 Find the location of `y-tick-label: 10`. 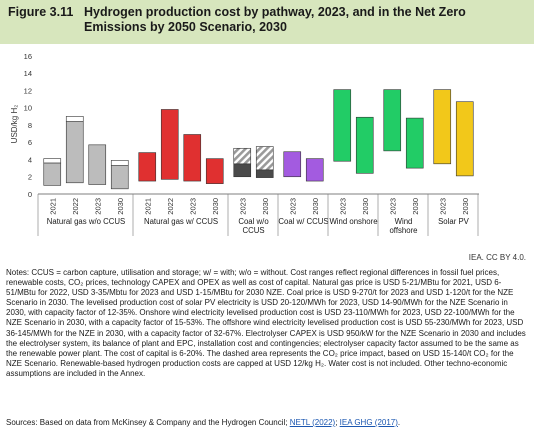

y-tick-label: 10 is located at coordinates (28, 108).